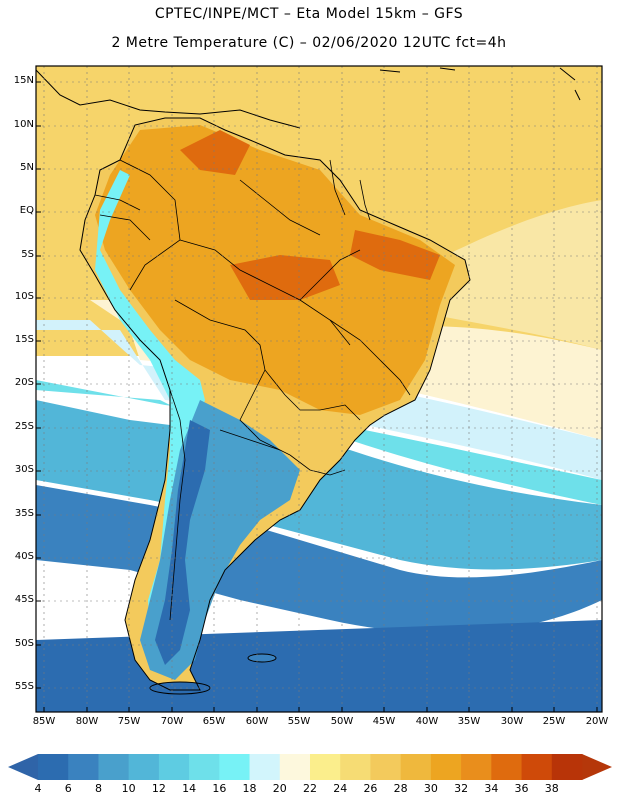 The height and width of the screenshot is (800, 618). What do you see at coordinates (172, 721) in the screenshot?
I see `longitude-label: 70W` at bounding box center [172, 721].